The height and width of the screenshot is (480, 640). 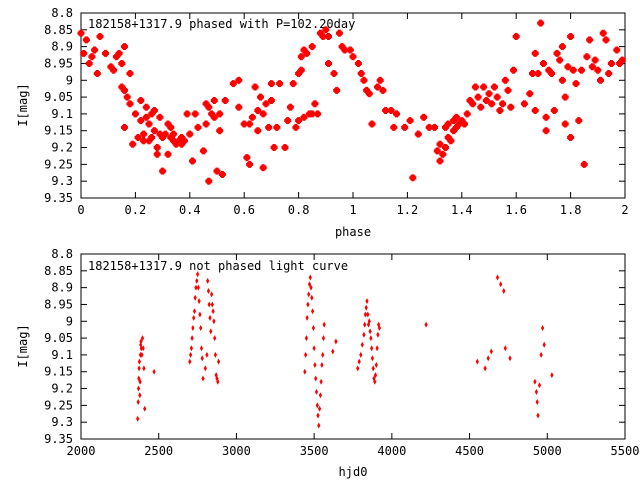 I want to click on x-tick-label: 0.4, so click(x=190, y=210).